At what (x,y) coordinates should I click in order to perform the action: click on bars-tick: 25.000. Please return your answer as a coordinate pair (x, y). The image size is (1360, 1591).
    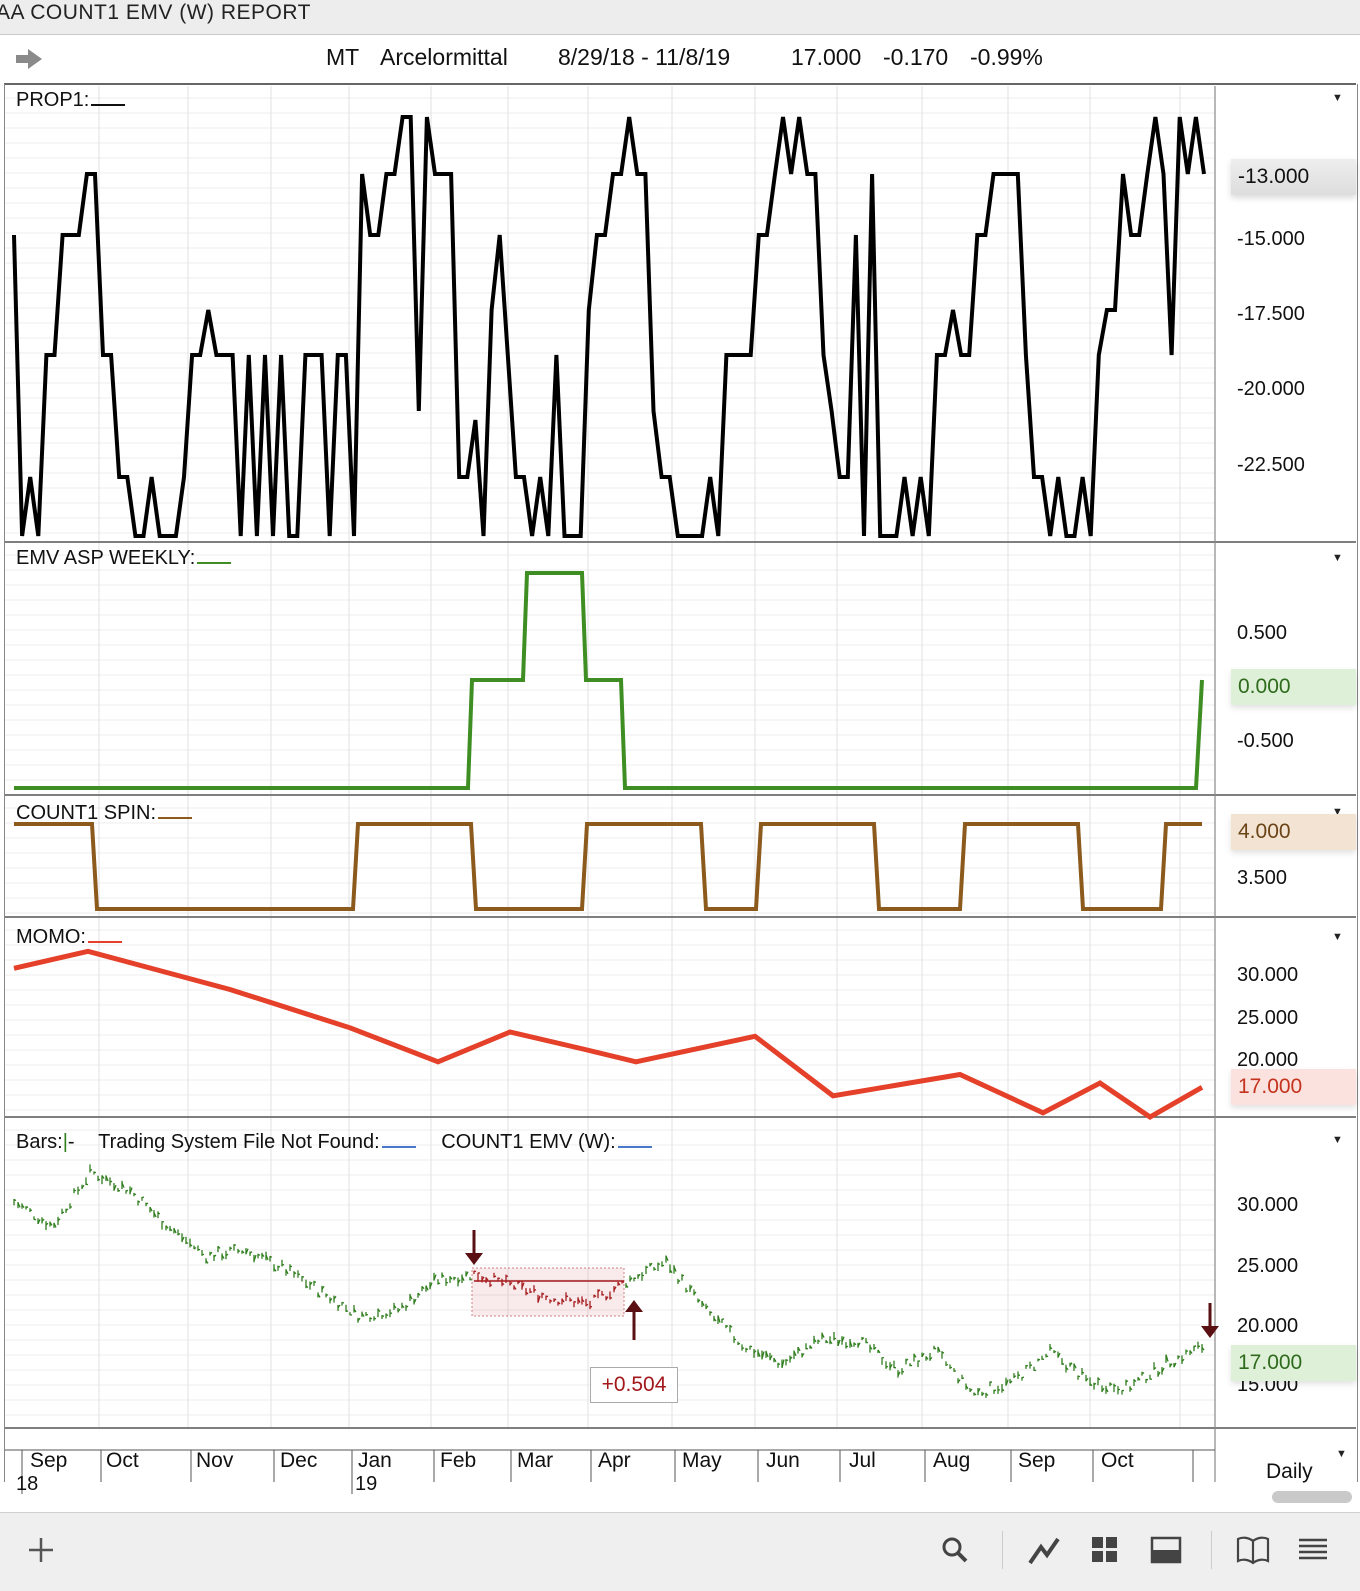
    Looking at the image, I should click on (1267, 1266).